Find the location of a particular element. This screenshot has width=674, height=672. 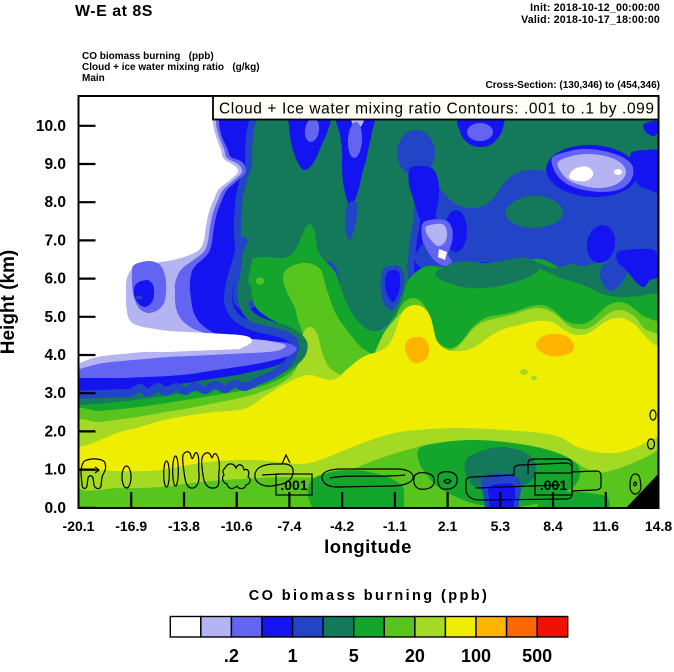

svg-text: -16.9 is located at coordinates (131, 526).